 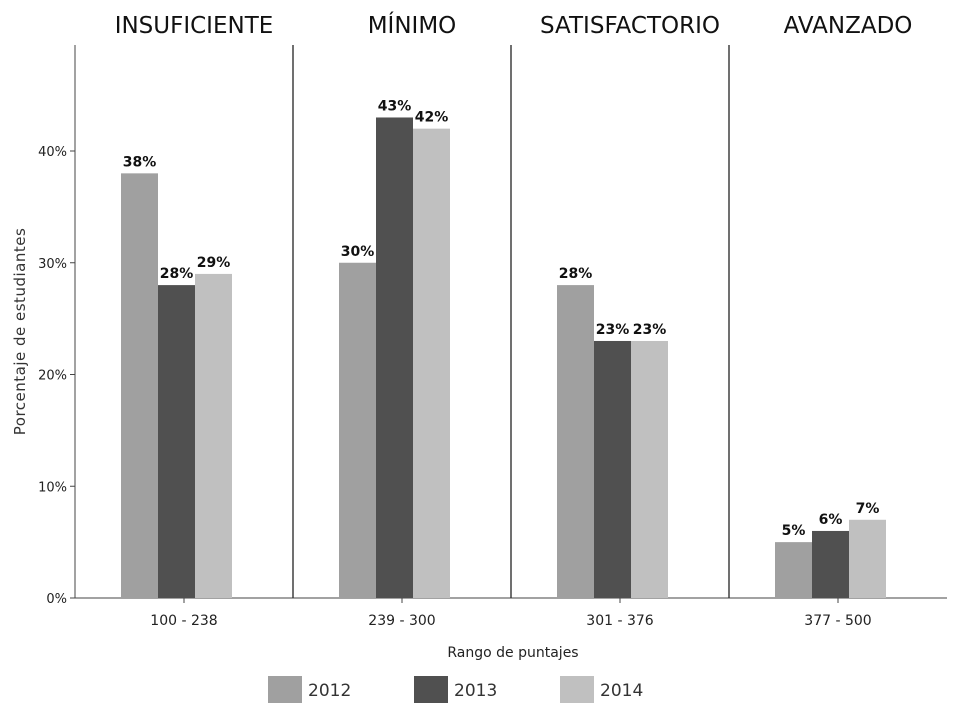 What do you see at coordinates (52, 487) in the screenshot?
I see `y-tick-label: 10%` at bounding box center [52, 487].